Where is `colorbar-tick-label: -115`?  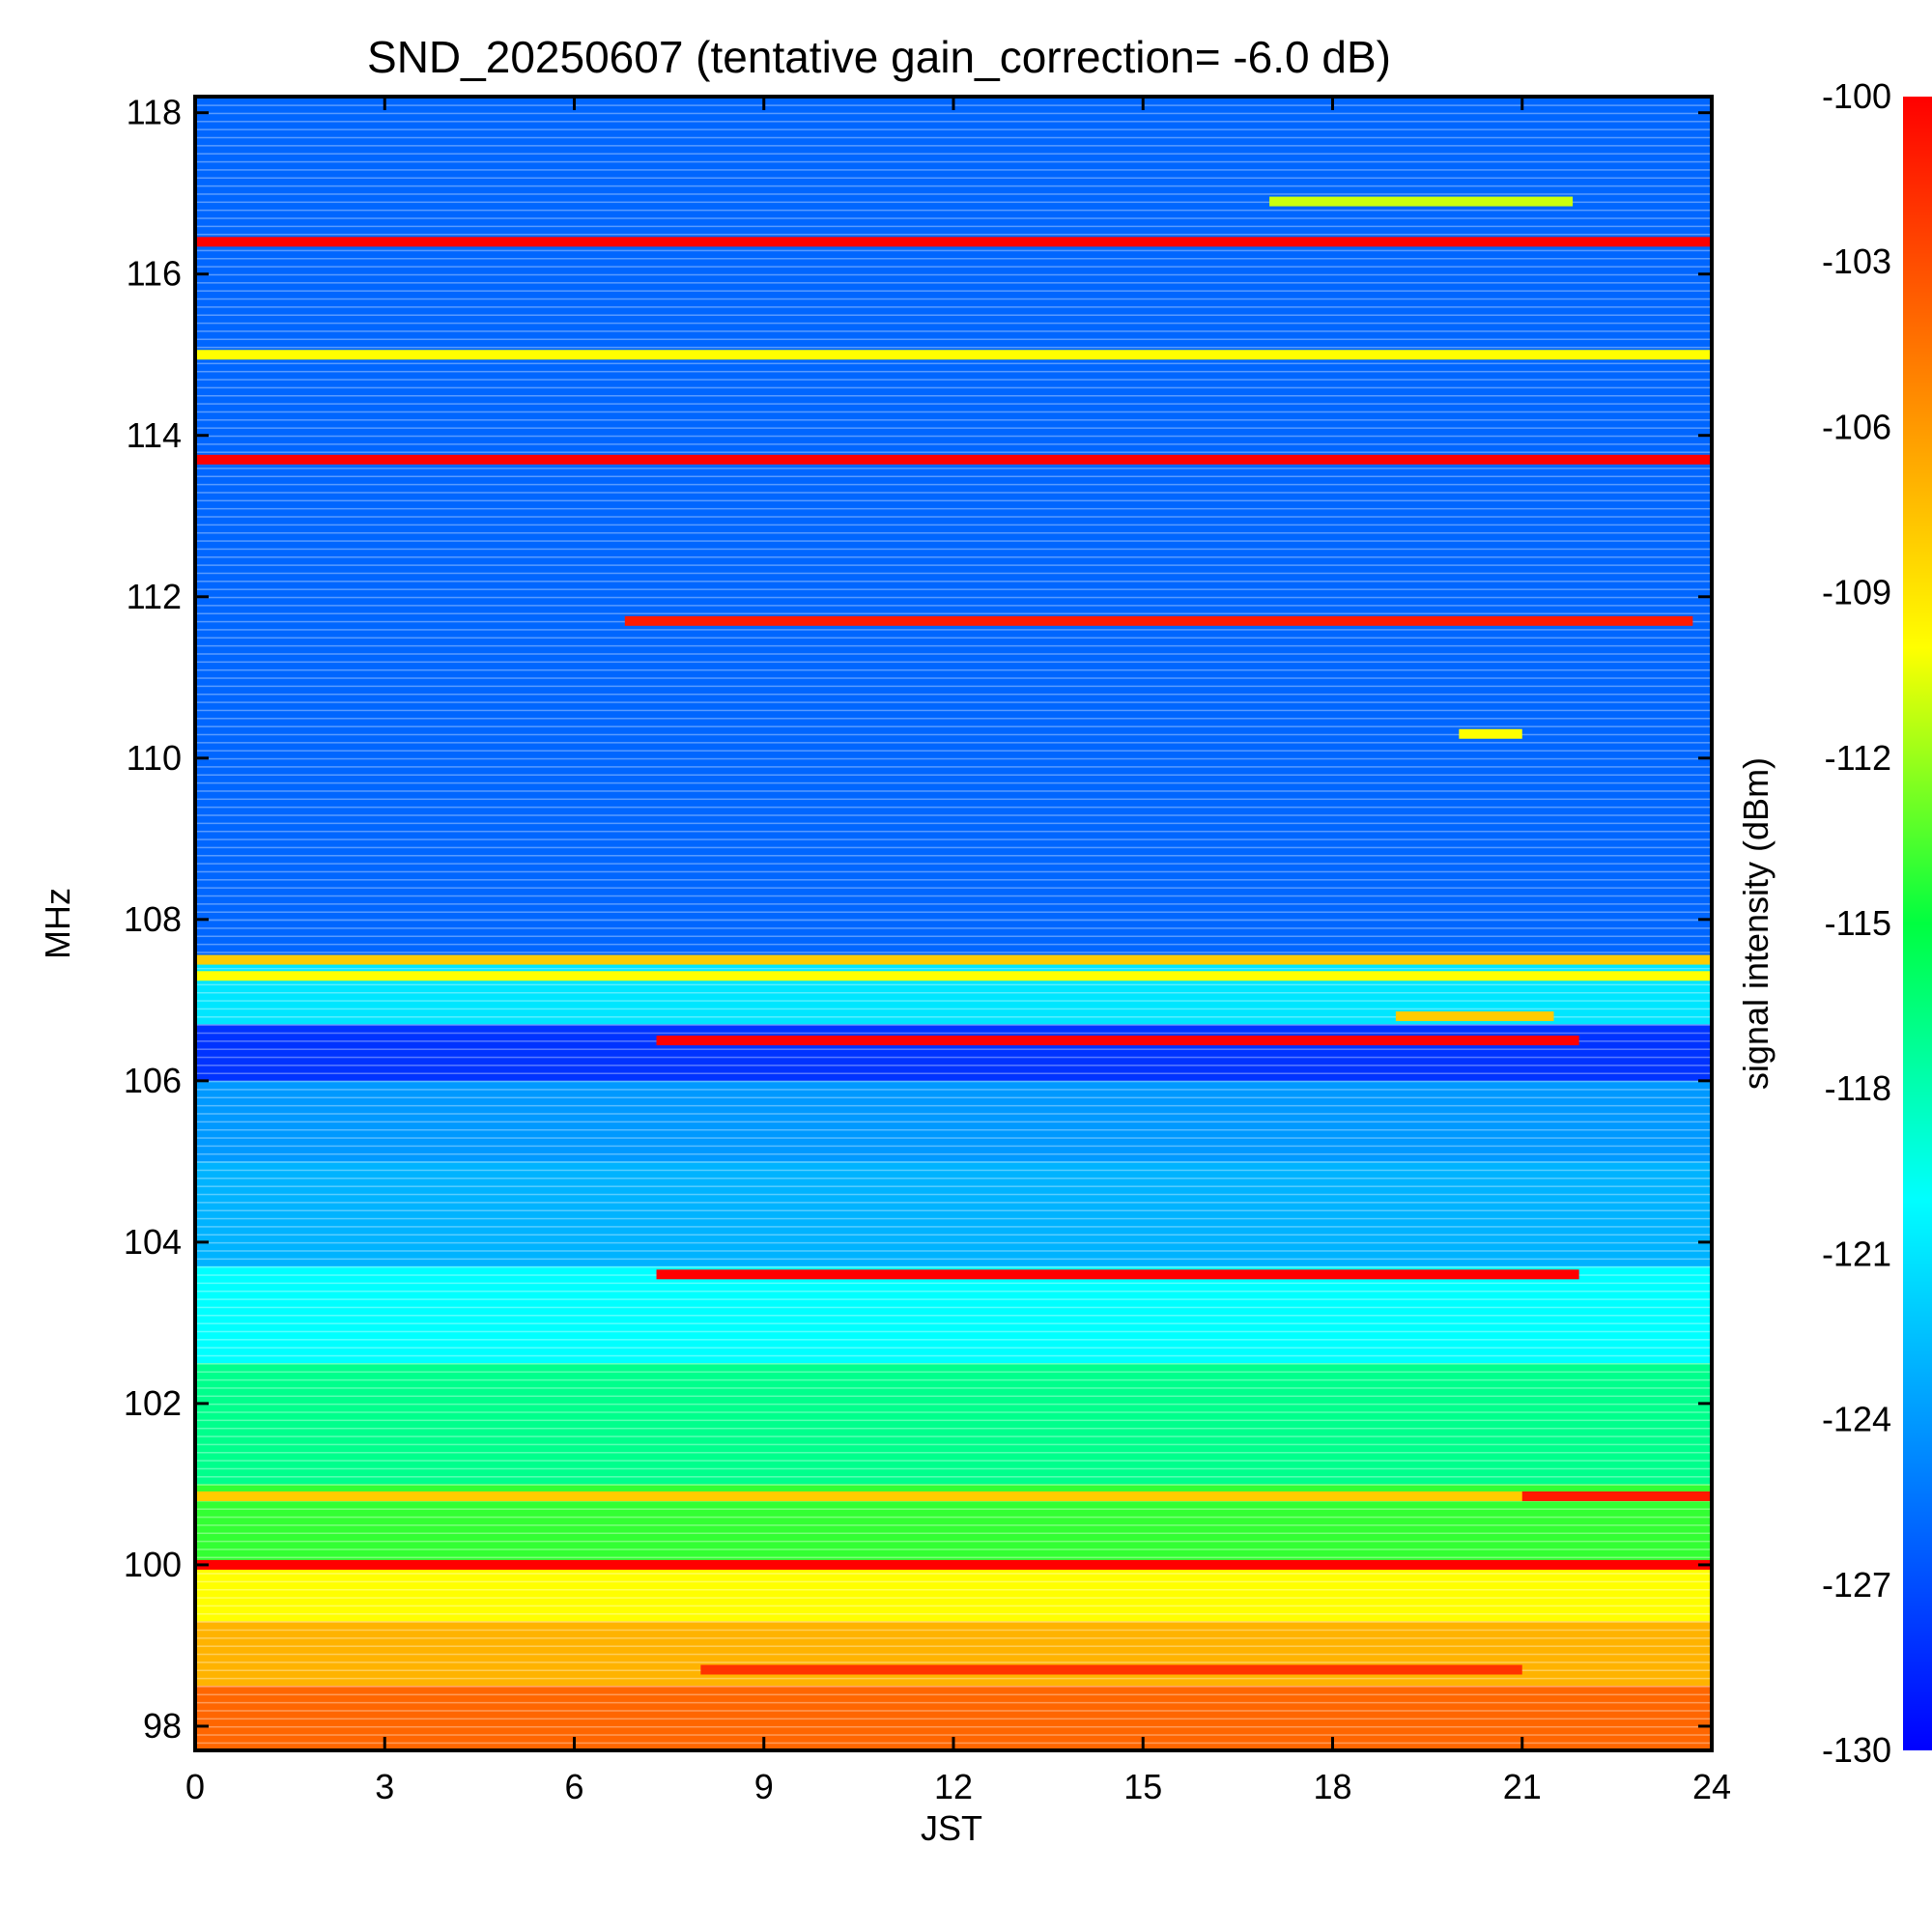
colorbar-tick-label: -115 is located at coordinates (1858, 923).